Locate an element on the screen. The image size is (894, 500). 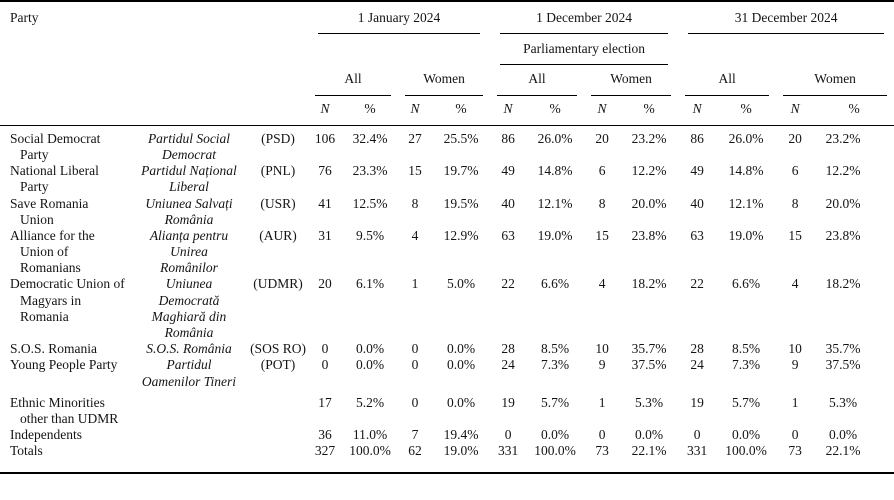
stat-cell: 20.0% is located at coordinates (843, 203).